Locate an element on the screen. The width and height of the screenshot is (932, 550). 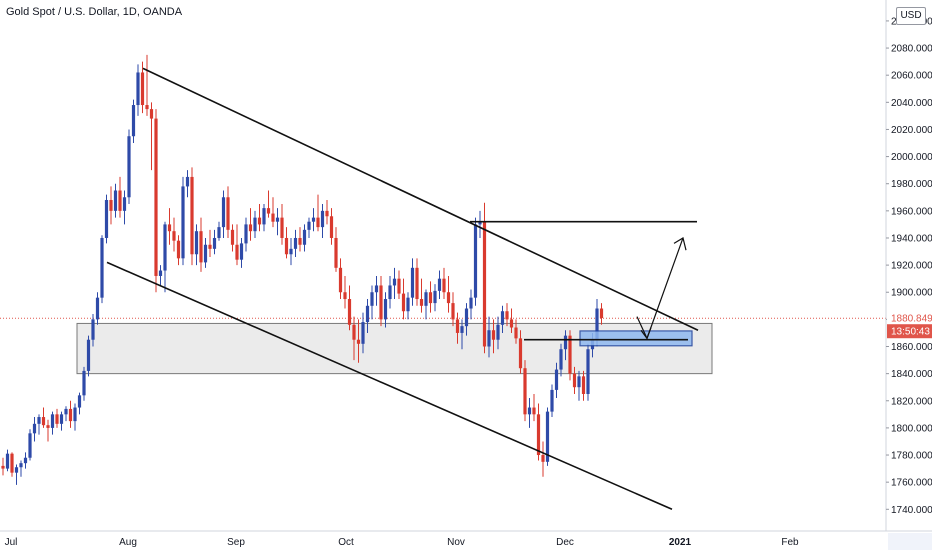
time-tick-label: Dec is located at coordinates (565, 542).